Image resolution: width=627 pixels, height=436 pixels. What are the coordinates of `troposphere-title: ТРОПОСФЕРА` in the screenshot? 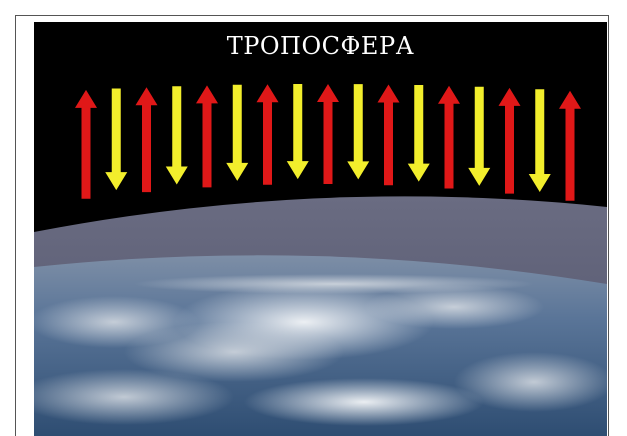 It's located at (320, 46).